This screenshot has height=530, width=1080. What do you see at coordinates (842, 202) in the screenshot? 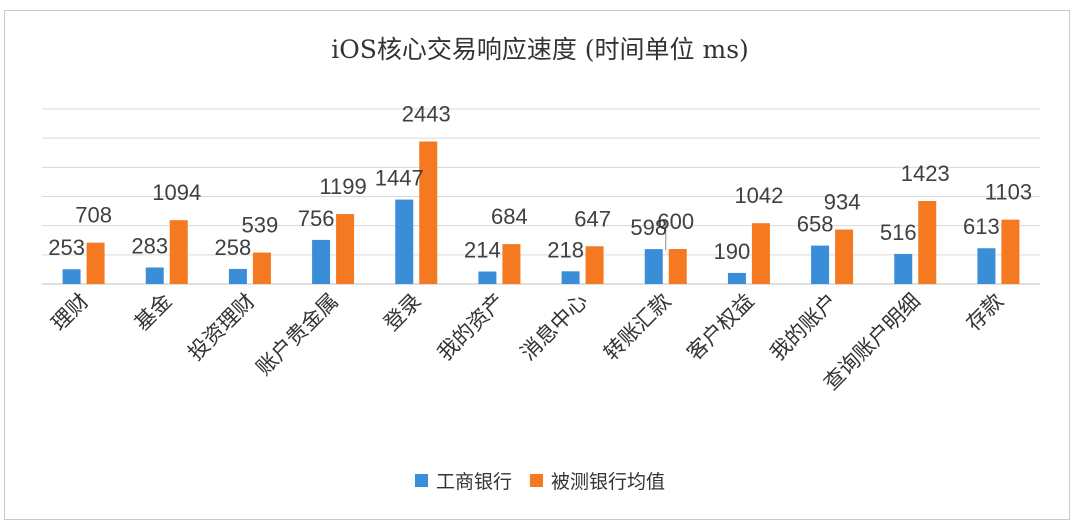
I see `data-label: 934` at bounding box center [842, 202].